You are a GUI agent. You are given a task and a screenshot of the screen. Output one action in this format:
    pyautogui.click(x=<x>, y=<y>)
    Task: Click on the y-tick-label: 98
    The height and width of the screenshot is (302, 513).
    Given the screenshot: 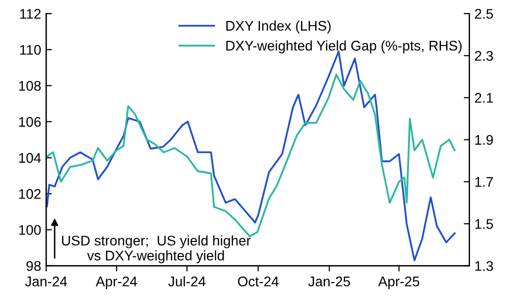 What is the action you would take?
    pyautogui.click(x=33, y=266)
    